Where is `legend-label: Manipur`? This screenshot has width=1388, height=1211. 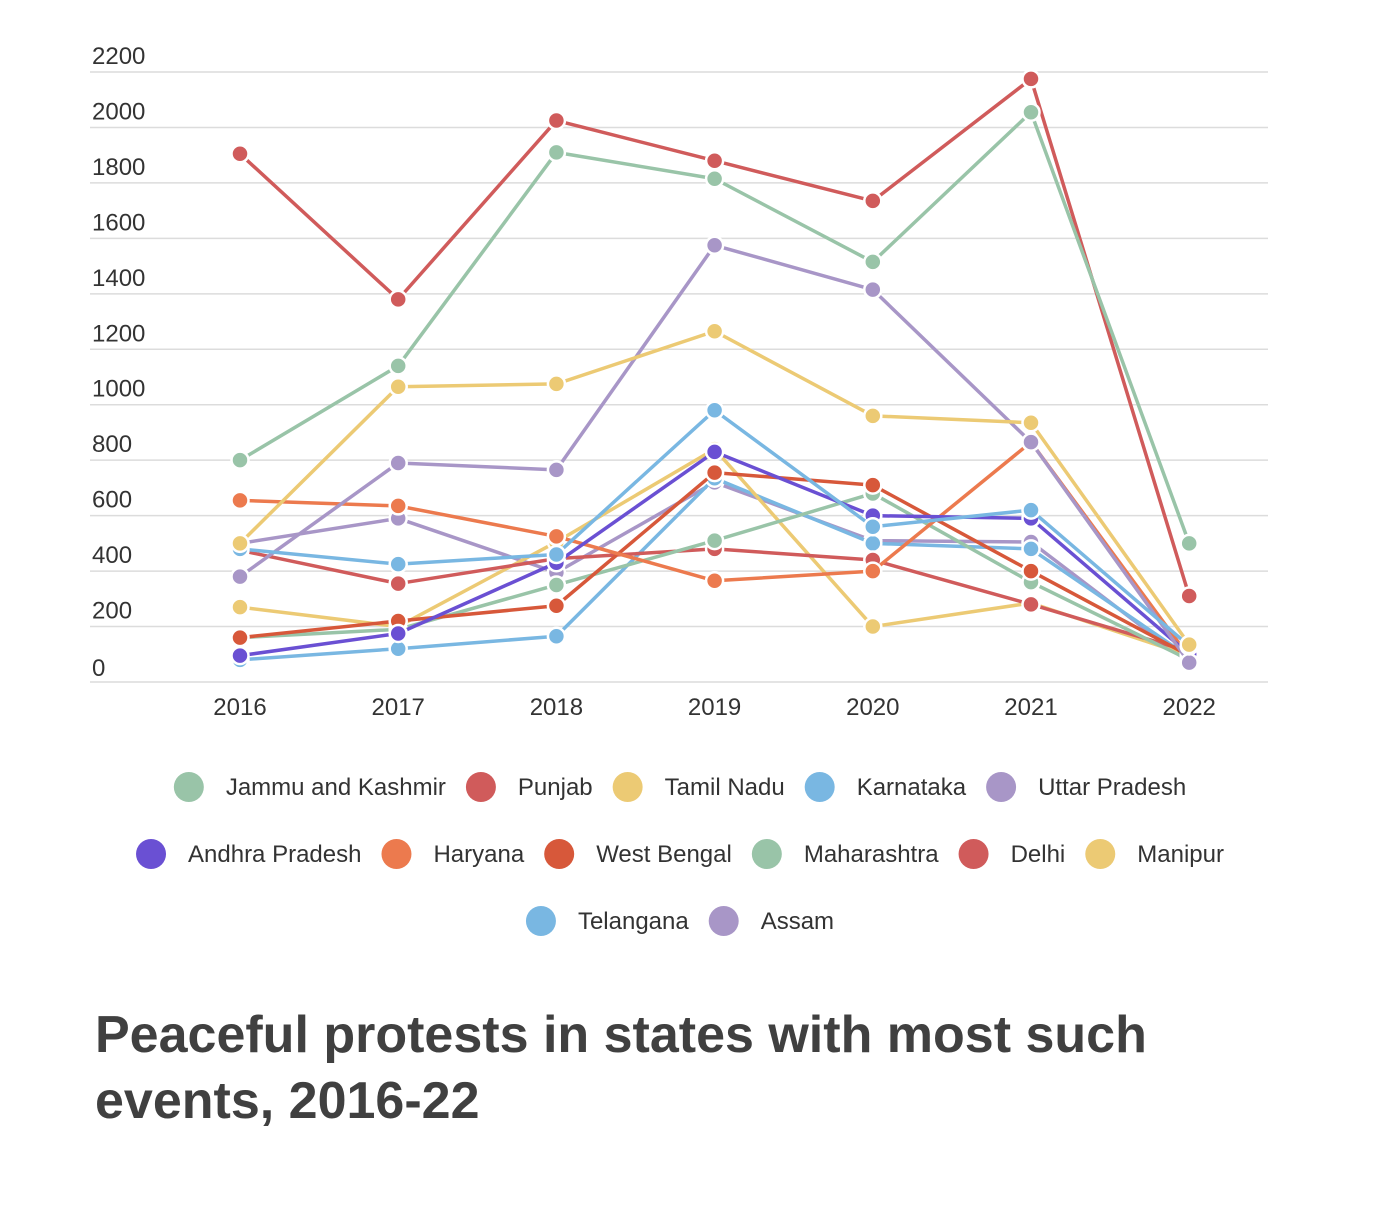
legend-label: Manipur is located at coordinates (1180, 854).